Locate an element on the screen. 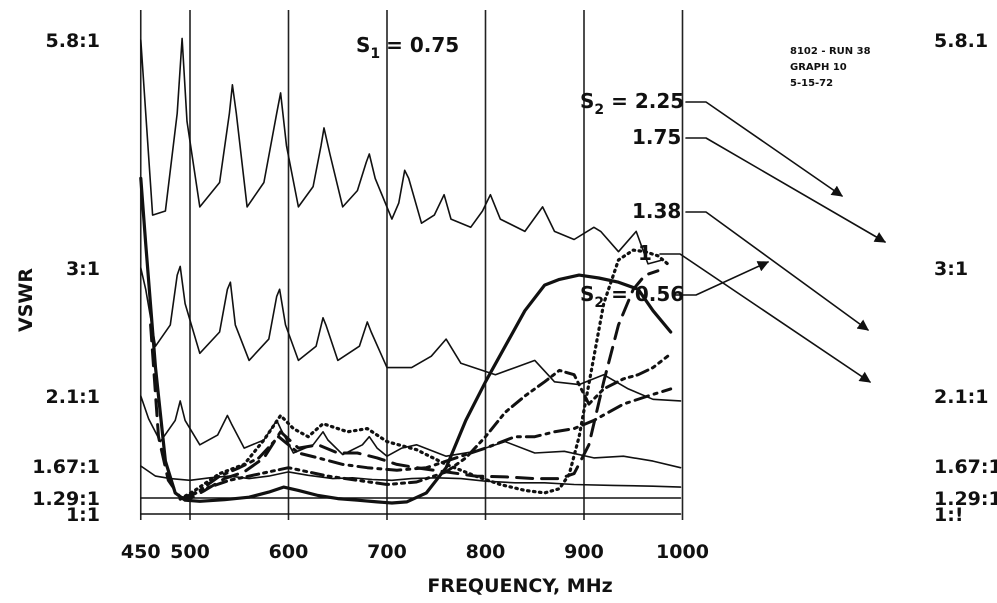  x-tick-labels: 450 500 600 700 800 900 1000 is located at coordinates (415, 552).